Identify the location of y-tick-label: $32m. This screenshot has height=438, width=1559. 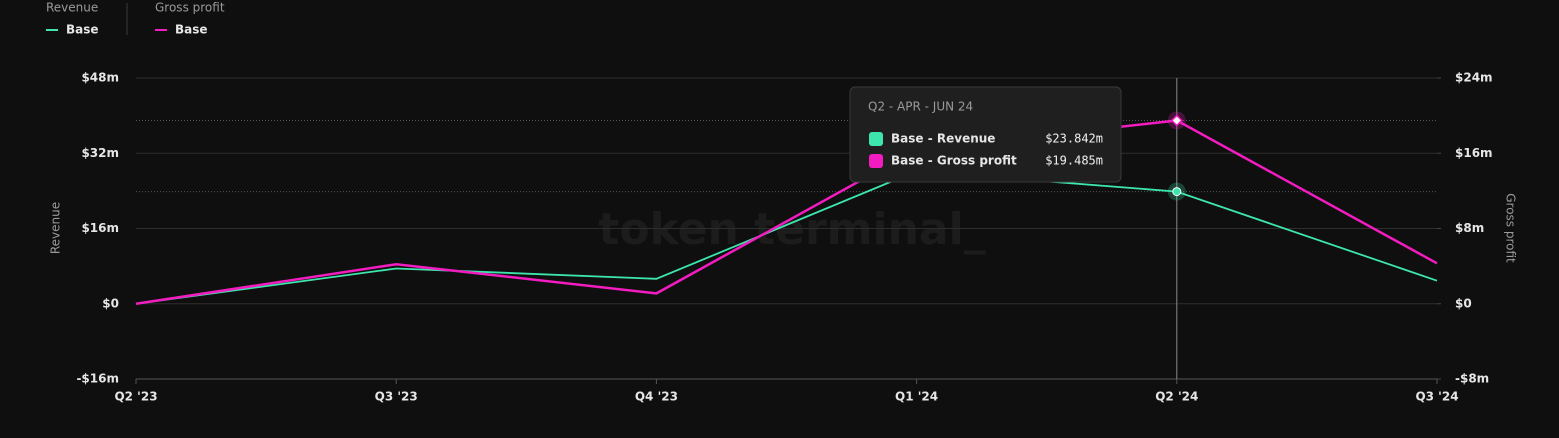
(100, 153).